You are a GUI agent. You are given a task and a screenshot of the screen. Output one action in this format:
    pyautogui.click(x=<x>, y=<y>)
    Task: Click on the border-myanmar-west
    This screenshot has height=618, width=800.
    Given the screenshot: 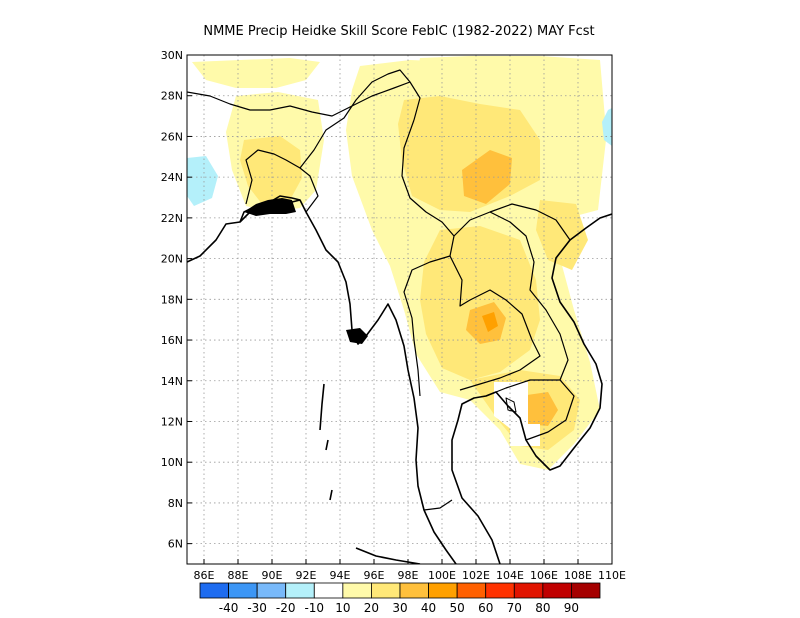 What is the action you would take?
    pyautogui.click(x=355, y=119)
    